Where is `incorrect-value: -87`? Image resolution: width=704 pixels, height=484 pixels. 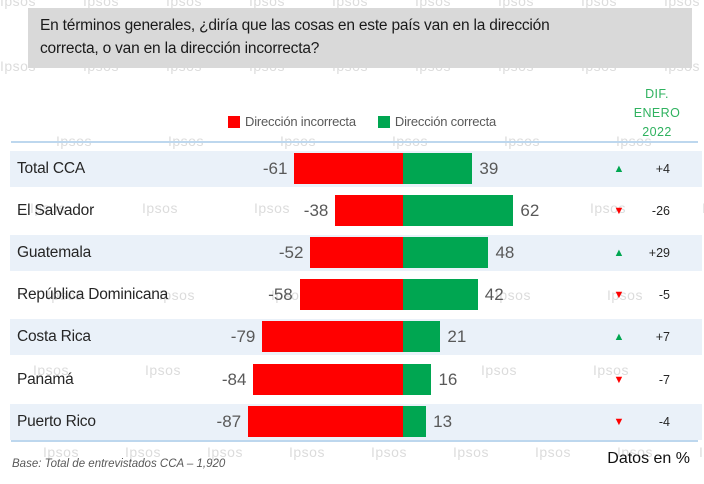 incorrect-value: -87 is located at coordinates (229, 421).